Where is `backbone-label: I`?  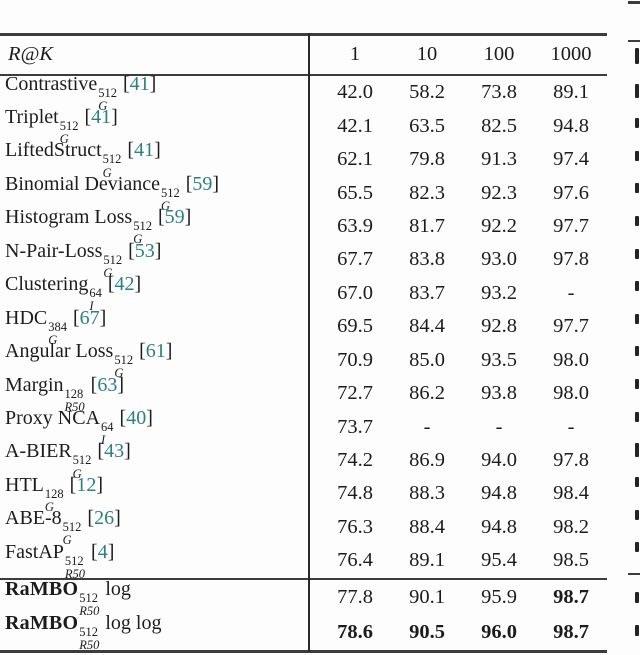
backbone-label: I is located at coordinates (91, 306).